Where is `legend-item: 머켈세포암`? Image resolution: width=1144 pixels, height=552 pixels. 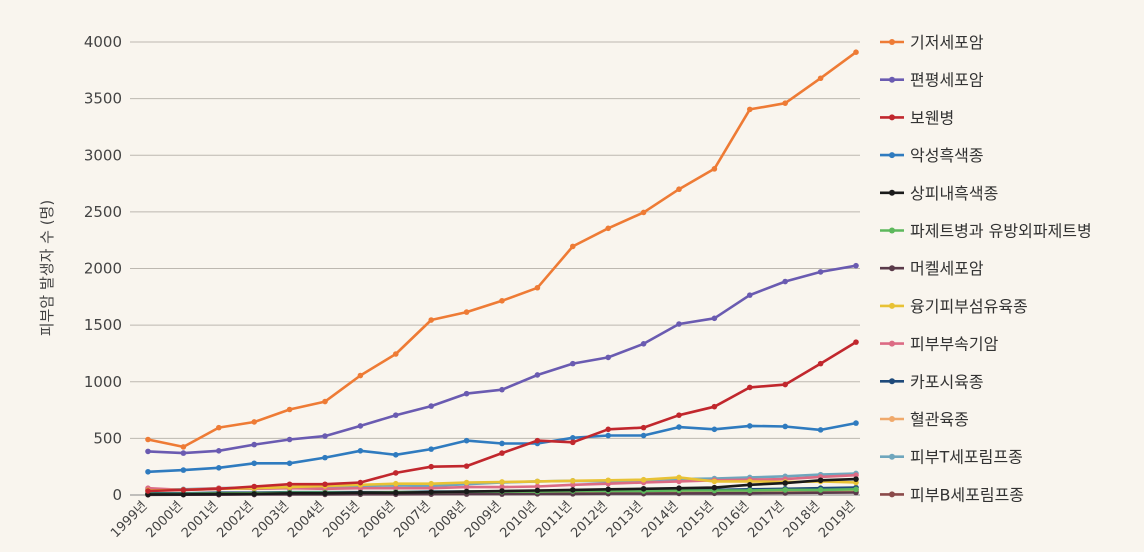
legend-item: 머켈세포암 is located at coordinates (932, 268).